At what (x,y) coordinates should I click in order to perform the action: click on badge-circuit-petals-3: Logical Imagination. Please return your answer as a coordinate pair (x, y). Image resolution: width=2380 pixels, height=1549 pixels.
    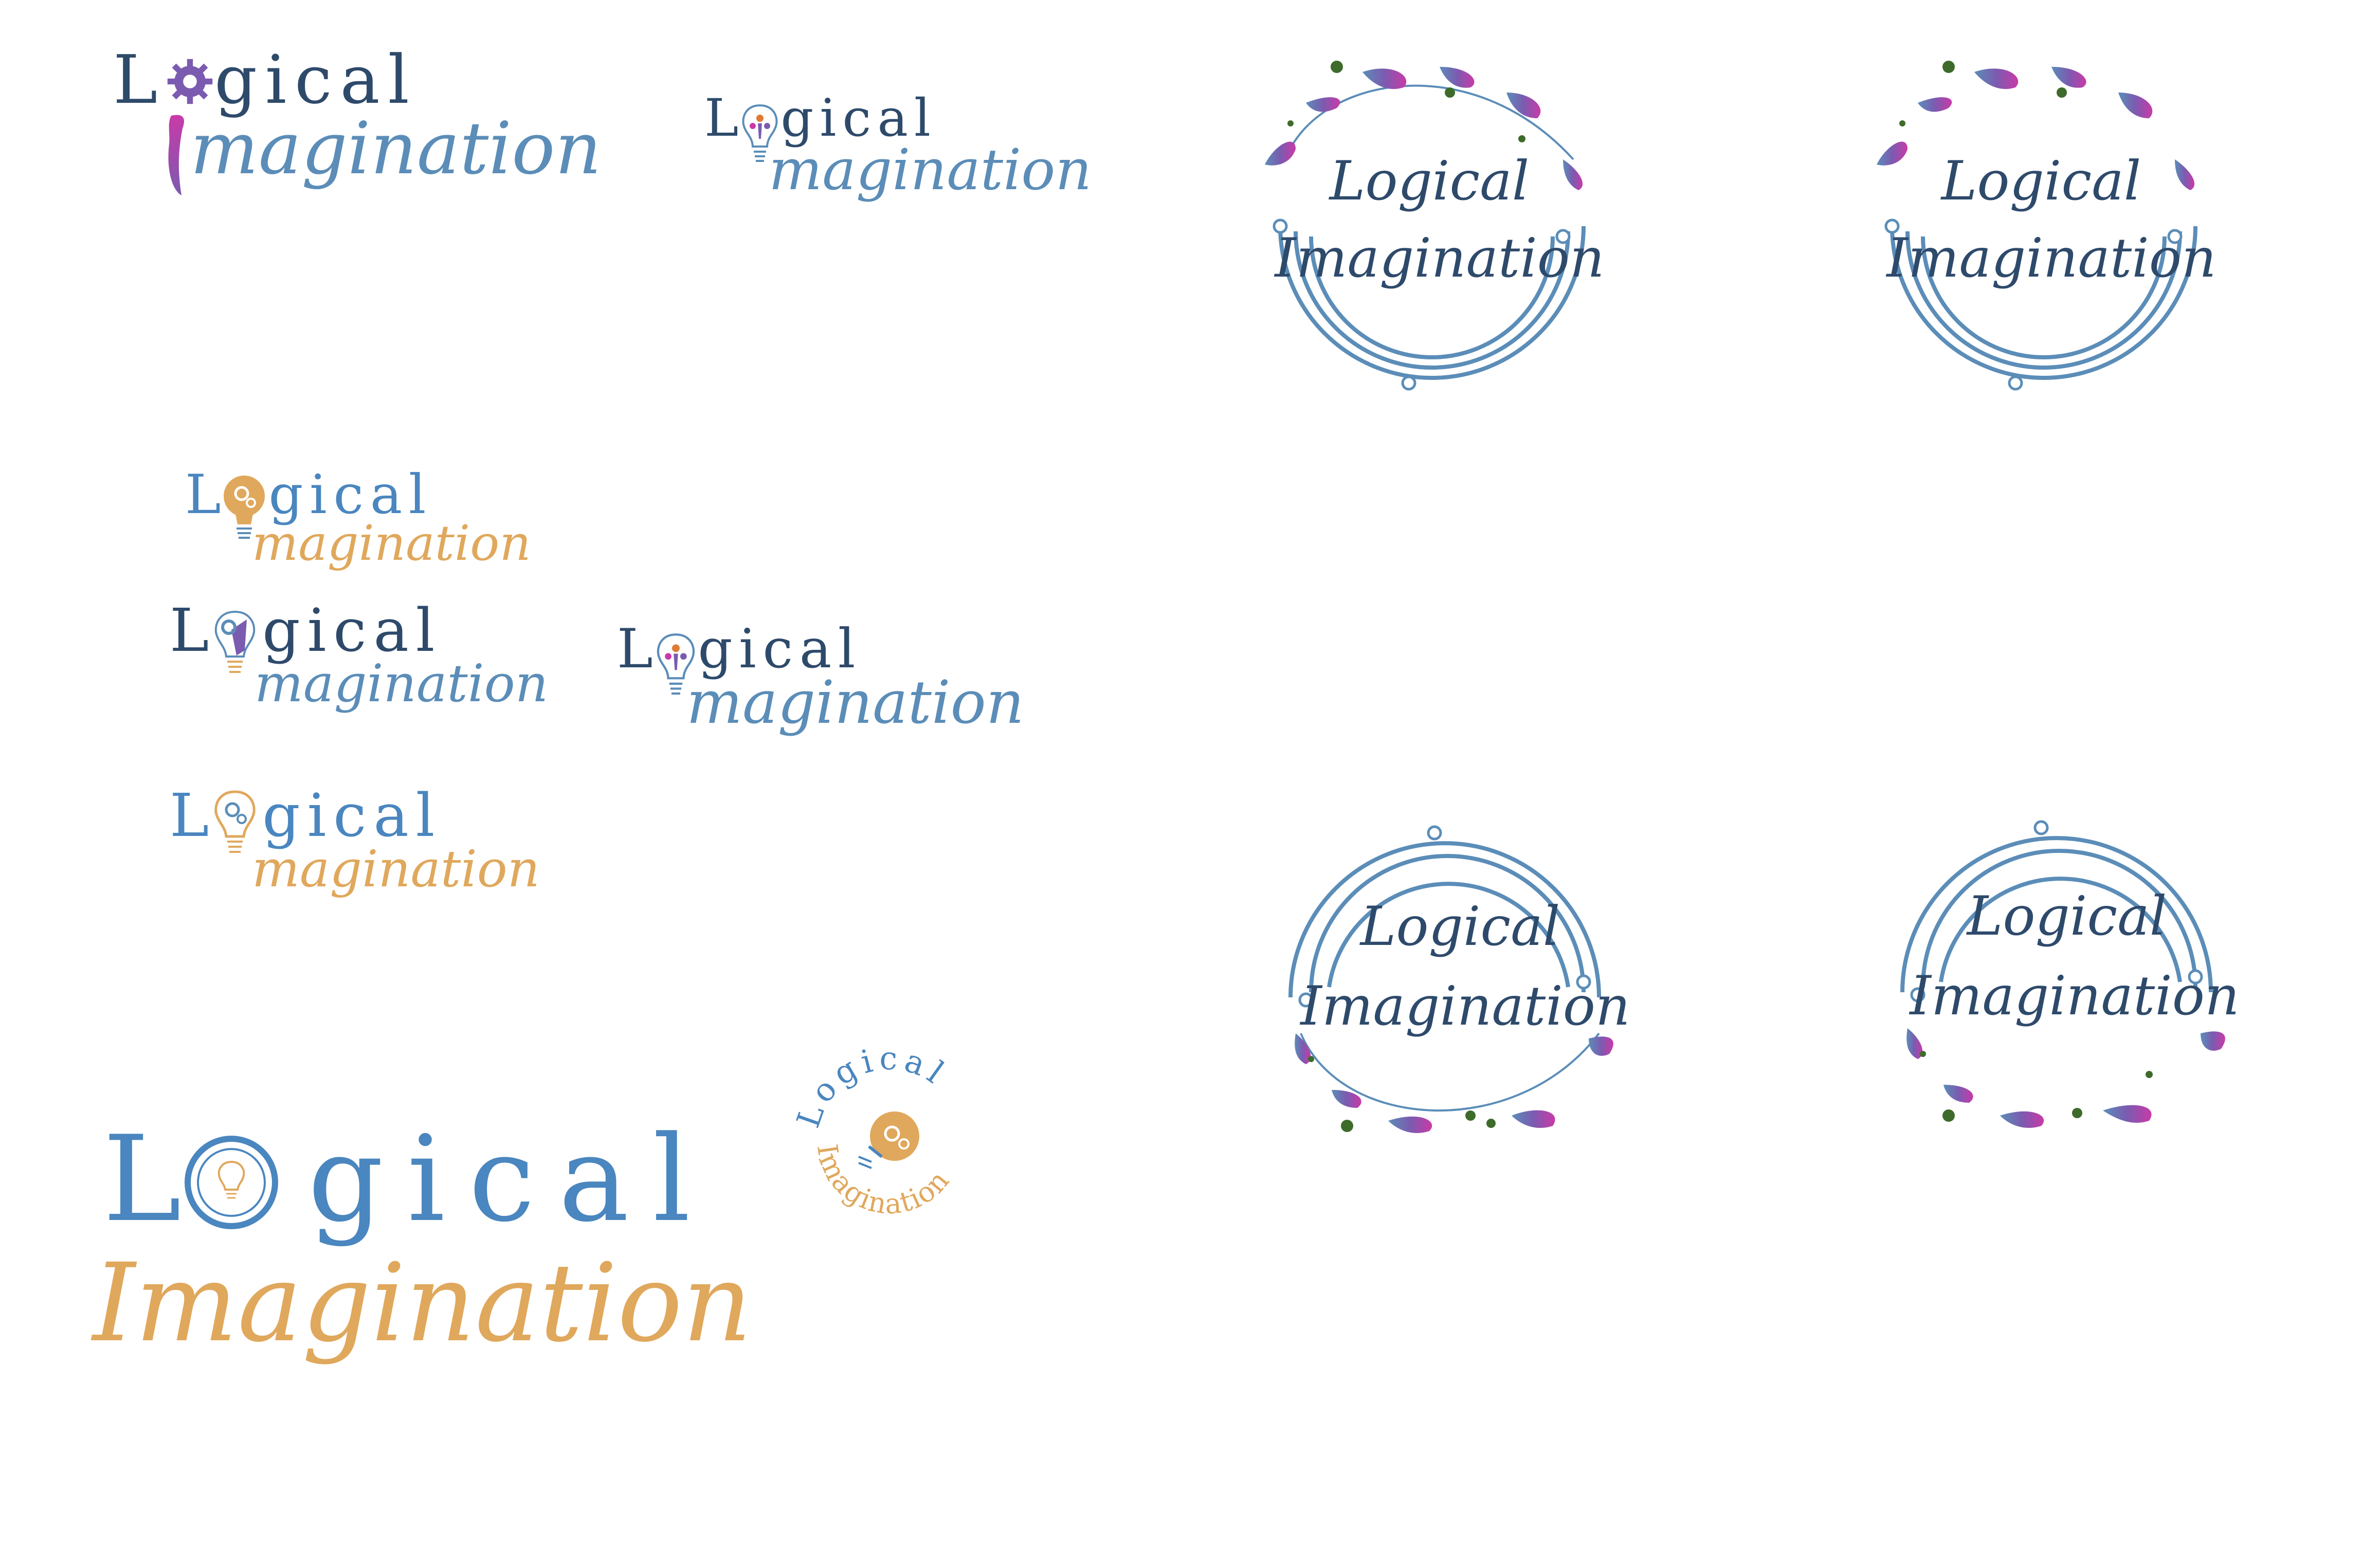
    Looking at the image, I should click on (1460, 987).